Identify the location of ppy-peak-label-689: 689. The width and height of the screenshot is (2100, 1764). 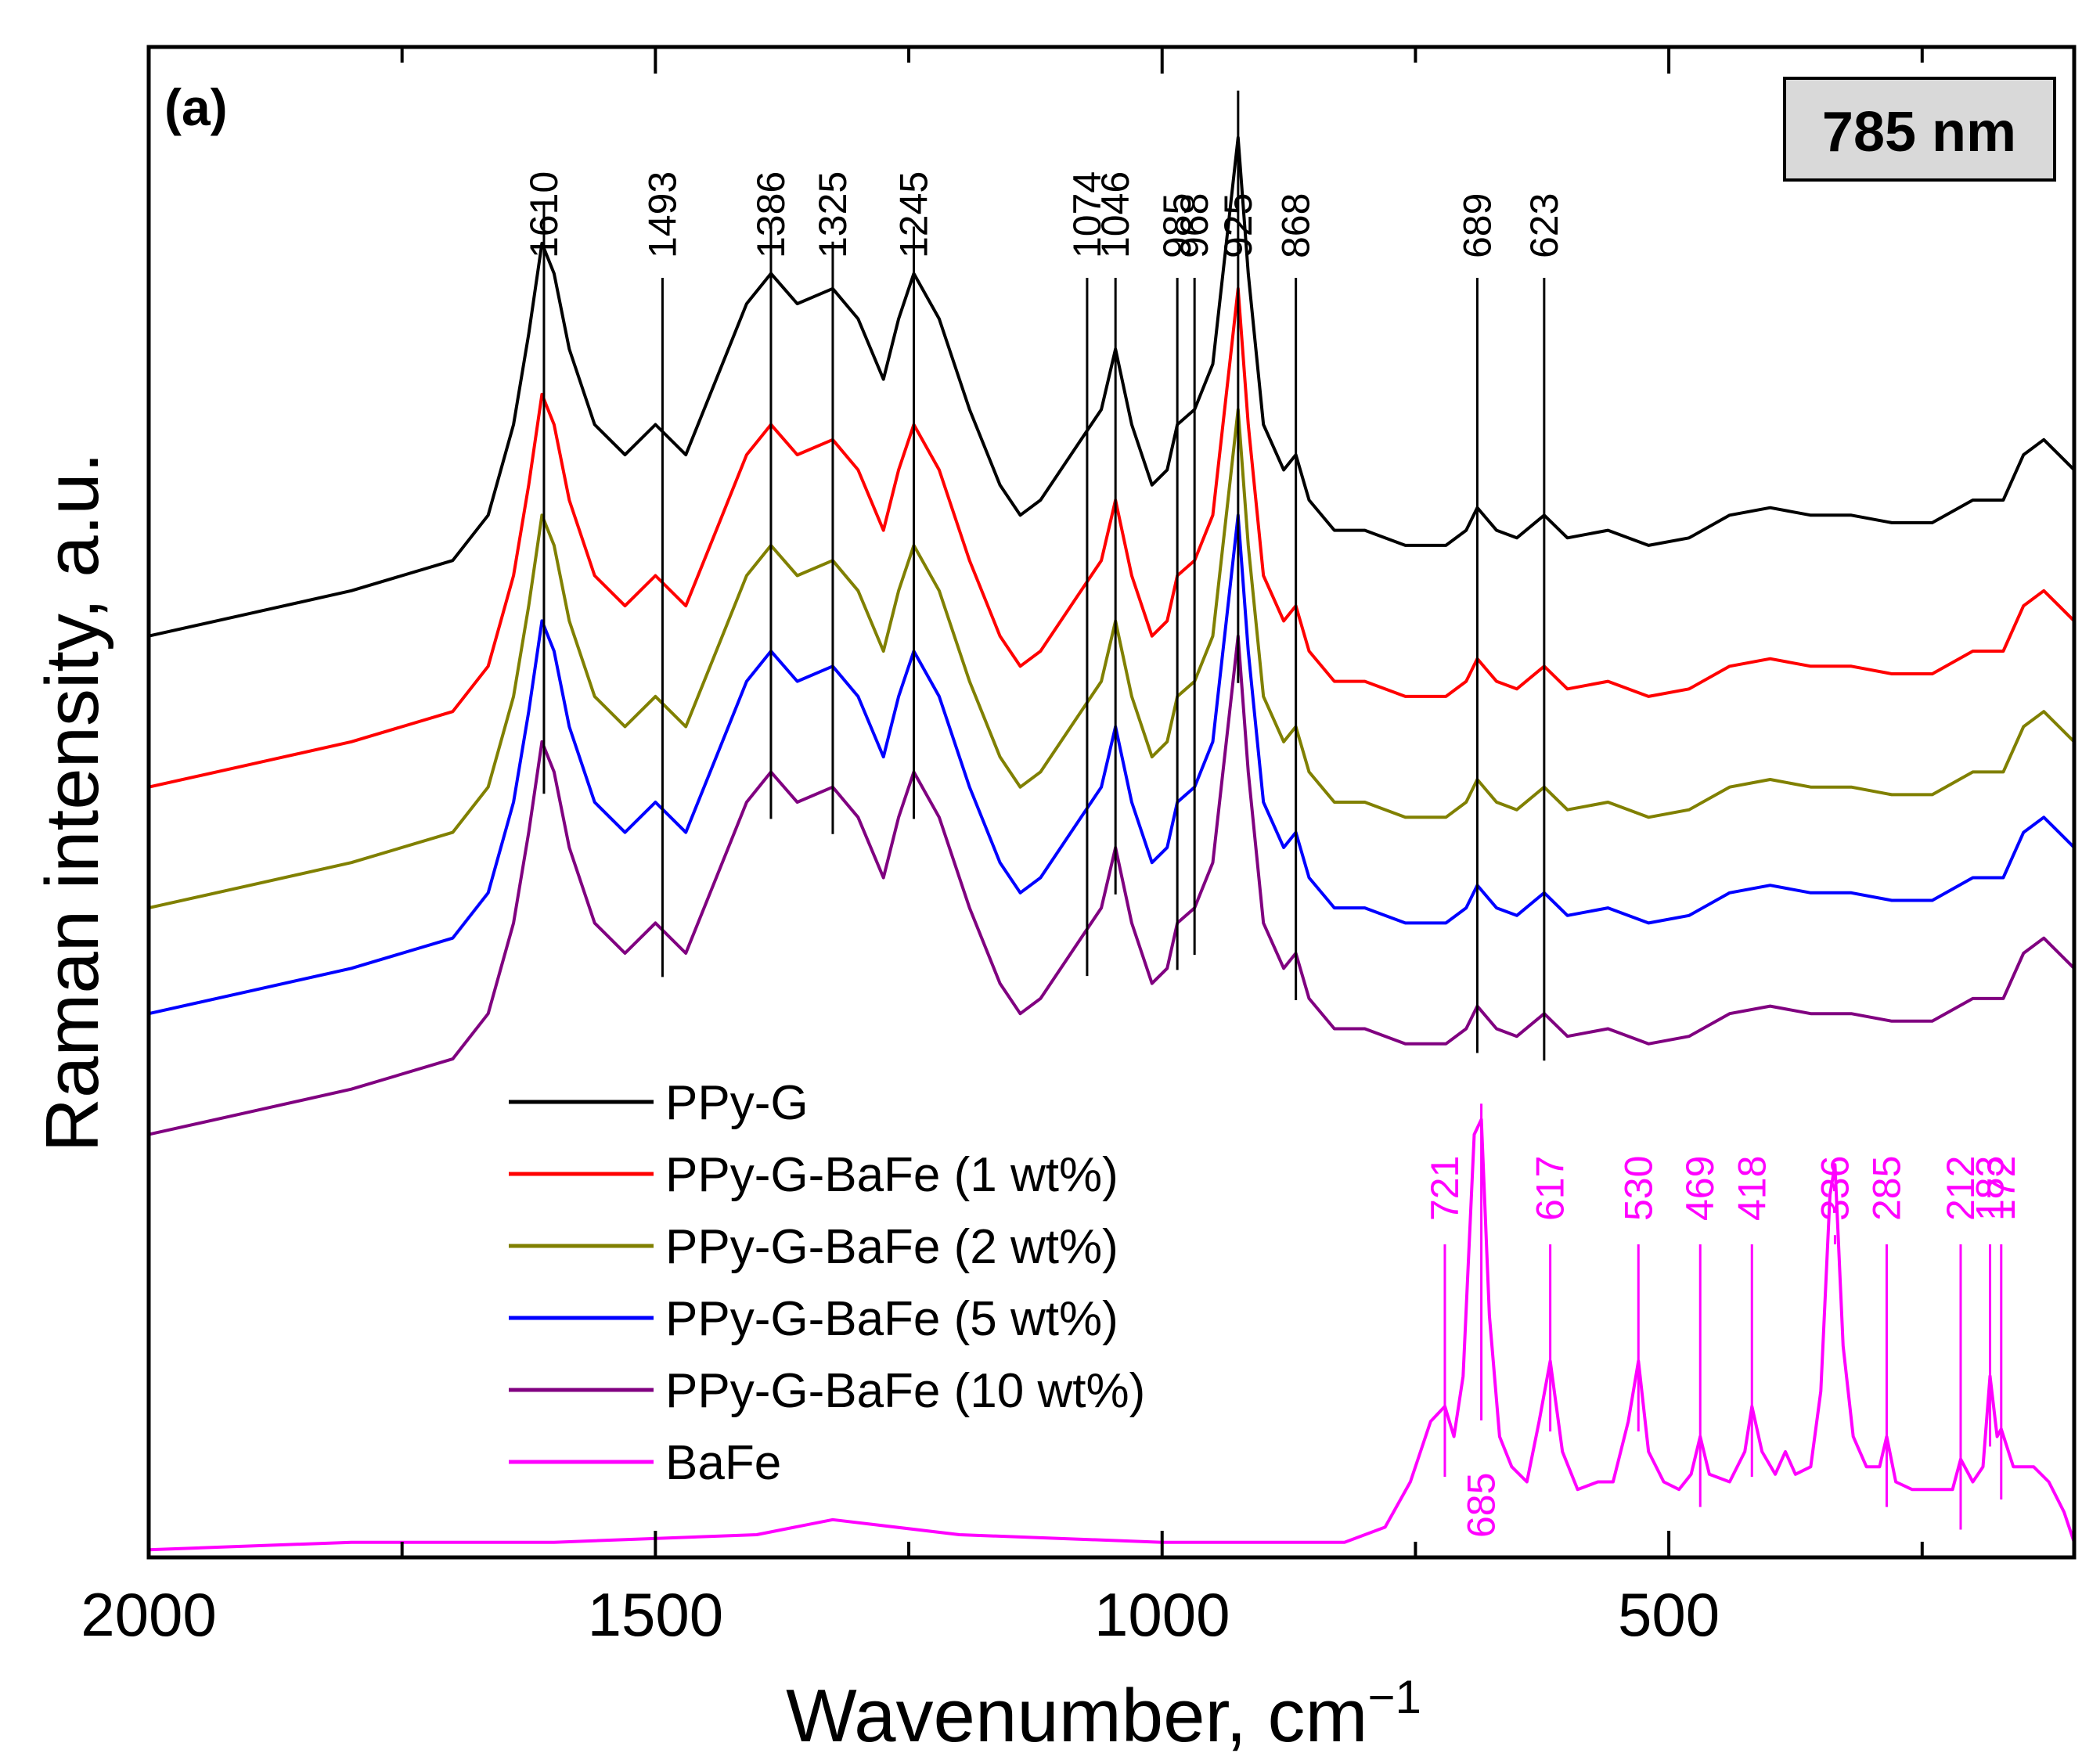
(1477, 225).